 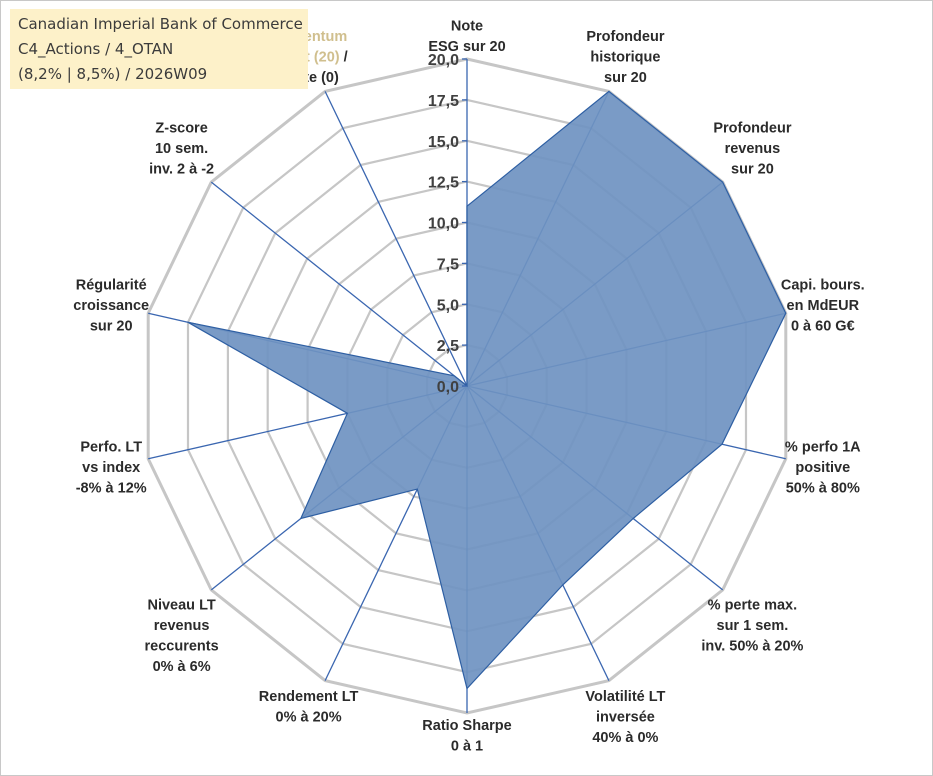 I want to click on axis-label-line: Rendement LT, so click(x=309, y=697).